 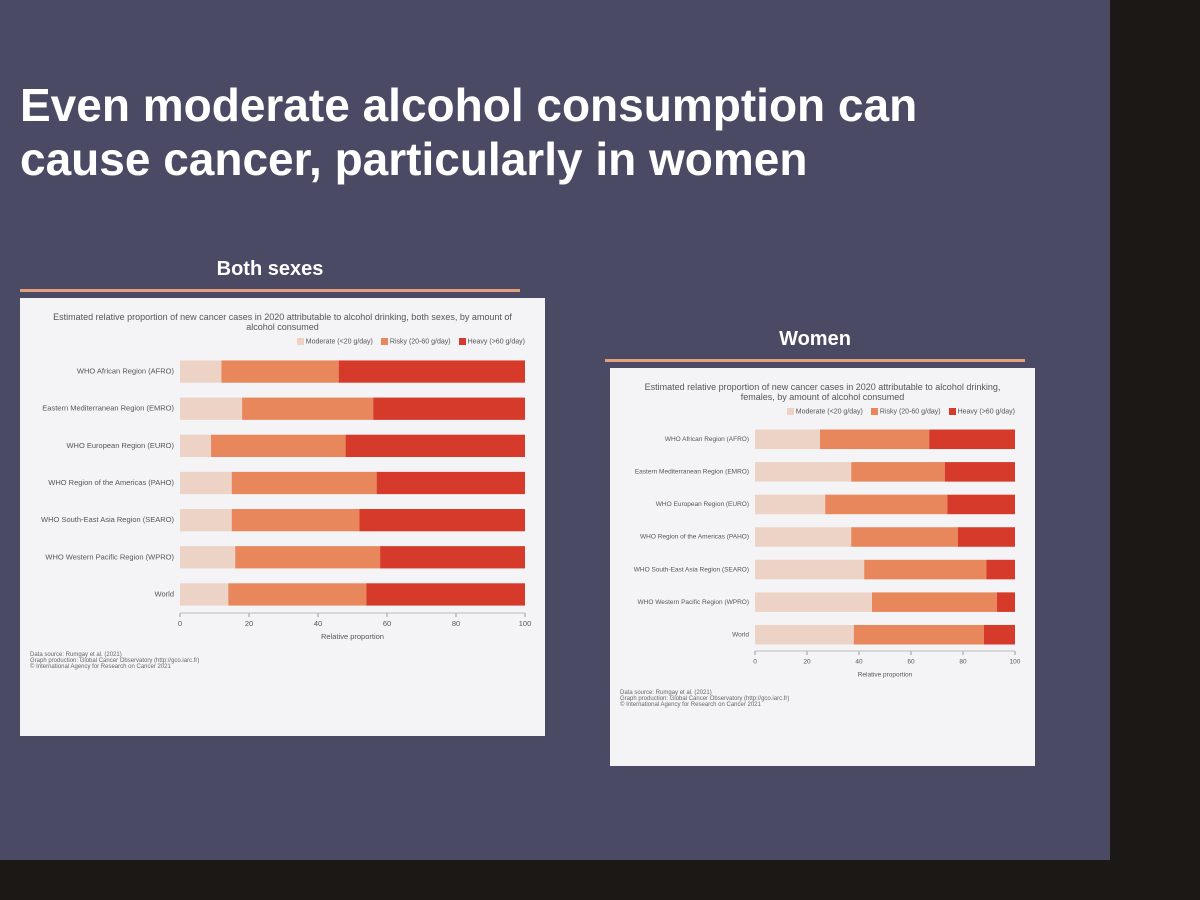 I want to click on x-tick-label: 60, so click(x=387, y=623).